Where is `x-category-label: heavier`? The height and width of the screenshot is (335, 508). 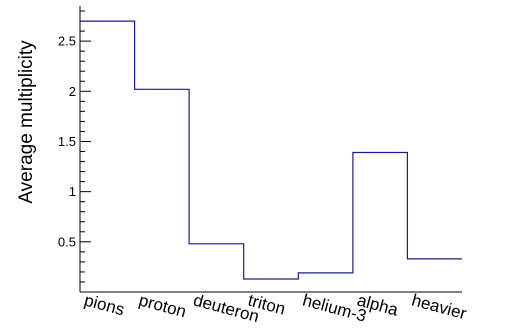 x-category-label: heavier is located at coordinates (439, 307).